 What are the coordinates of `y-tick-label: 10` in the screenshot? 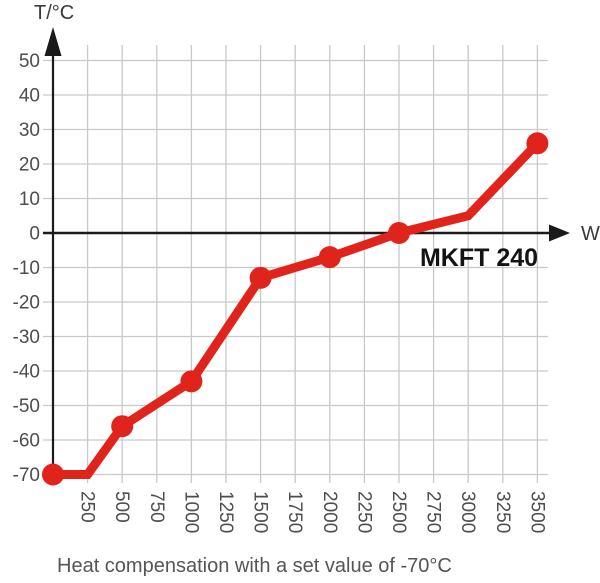 It's located at (29, 199).